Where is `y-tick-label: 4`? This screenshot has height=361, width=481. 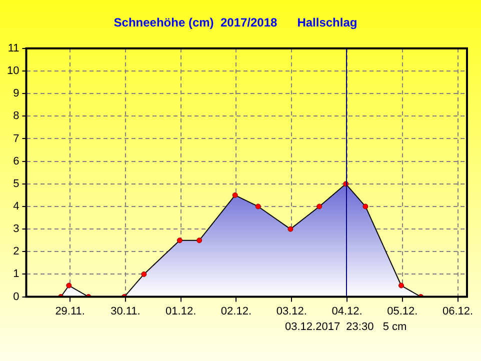 y-tick-label: 4 is located at coordinates (16, 206).